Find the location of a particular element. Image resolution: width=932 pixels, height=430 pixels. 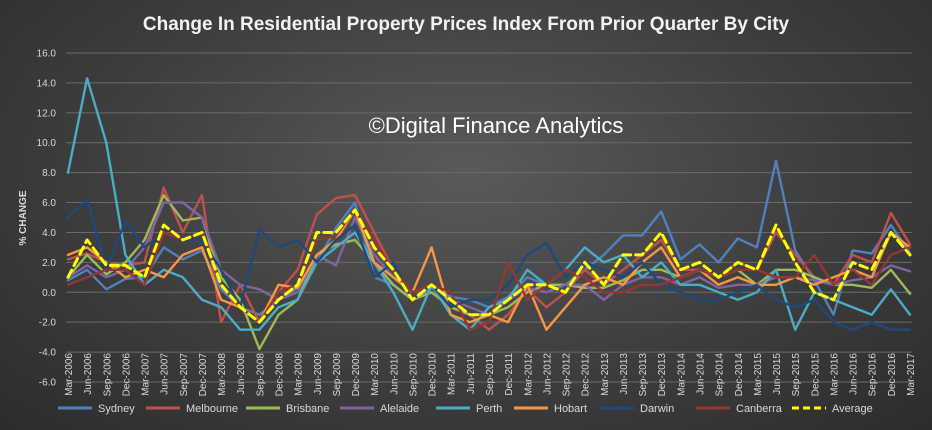

y-axis-label: % CHANGE is located at coordinates (23, 217).